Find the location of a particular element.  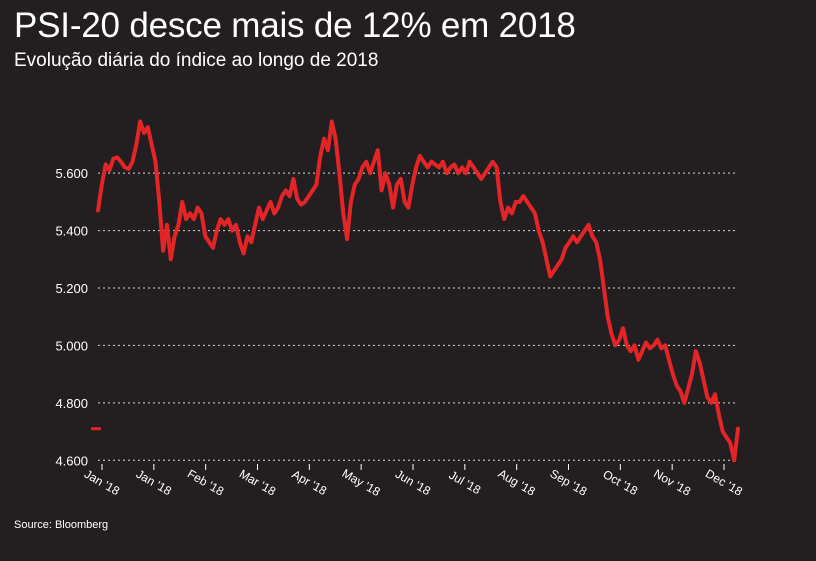

source-note: Source: Bloomberg is located at coordinates (61, 525).